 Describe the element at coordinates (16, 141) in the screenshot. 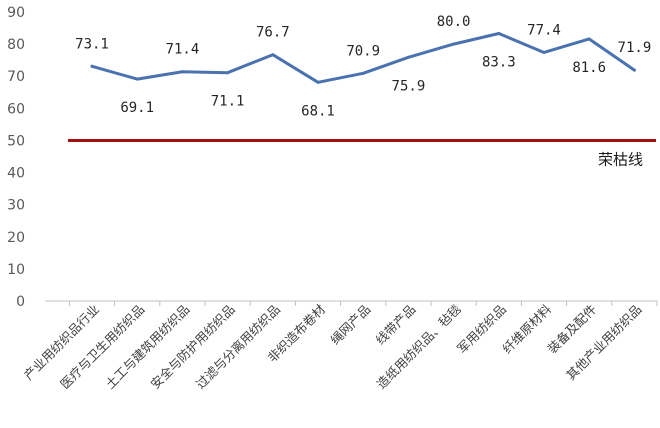

I see `y-tick-label: 50` at that location.